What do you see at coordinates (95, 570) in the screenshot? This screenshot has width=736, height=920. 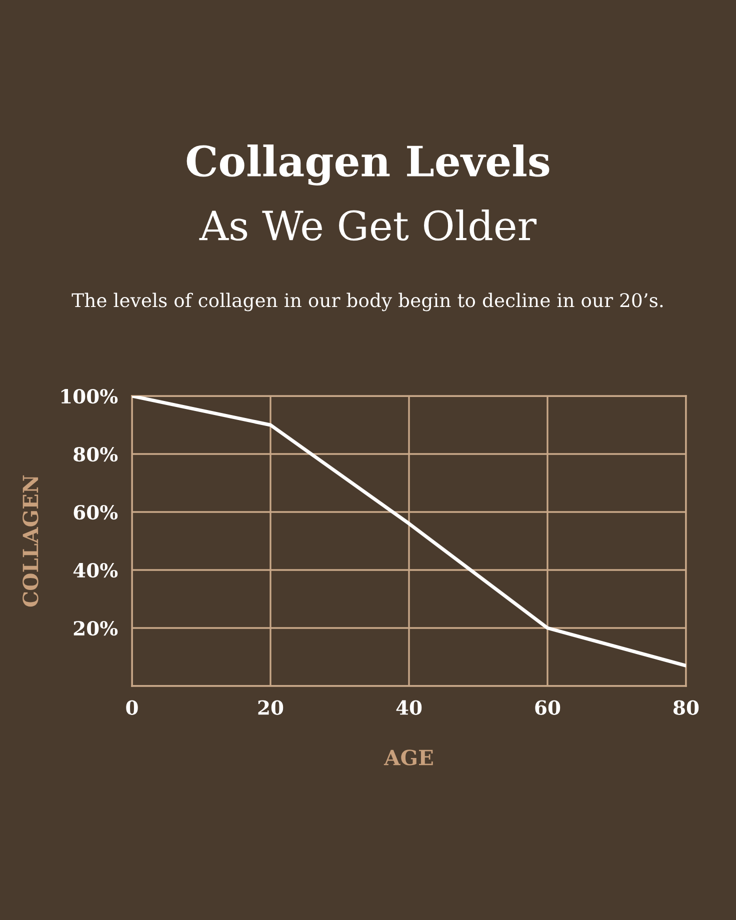 I see `y-tick-label: 40%` at bounding box center [95, 570].